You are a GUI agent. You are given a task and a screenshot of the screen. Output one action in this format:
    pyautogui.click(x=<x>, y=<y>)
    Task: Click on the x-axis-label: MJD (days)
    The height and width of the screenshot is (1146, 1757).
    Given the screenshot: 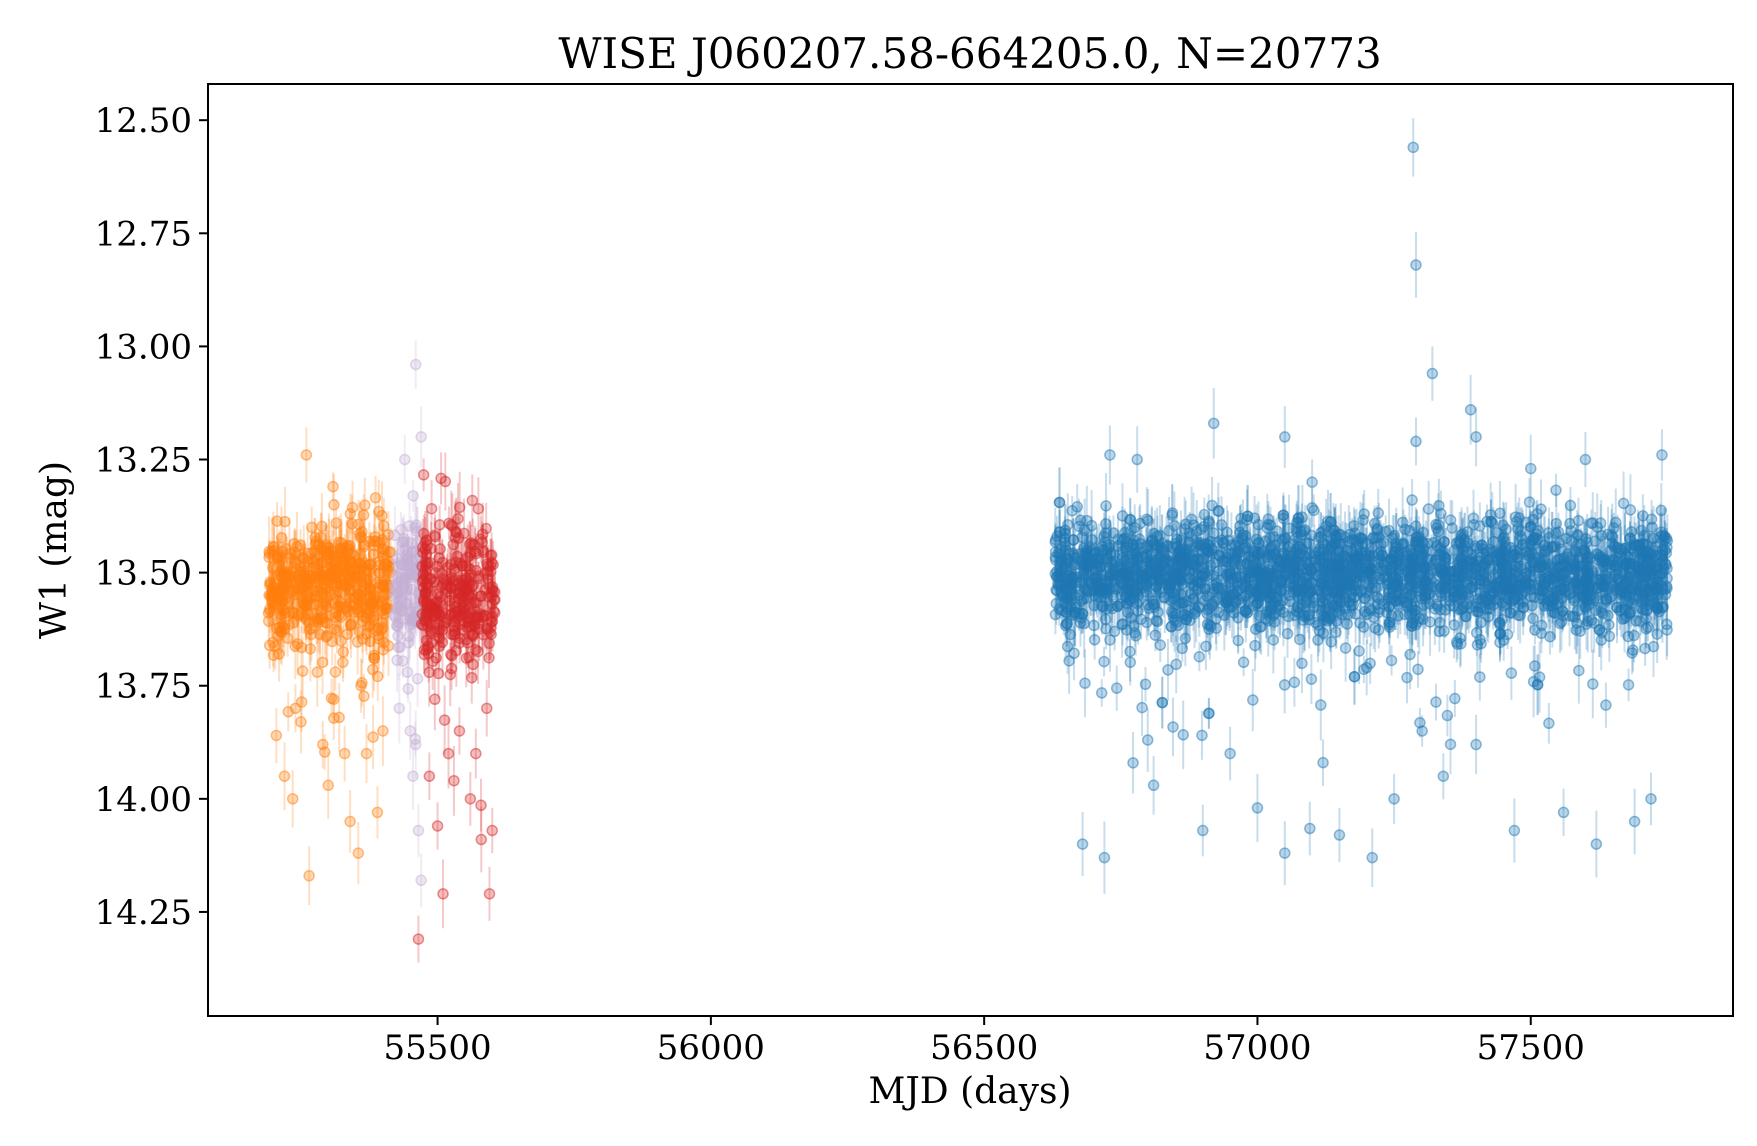 What is the action you would take?
    pyautogui.click(x=969, y=1091)
    